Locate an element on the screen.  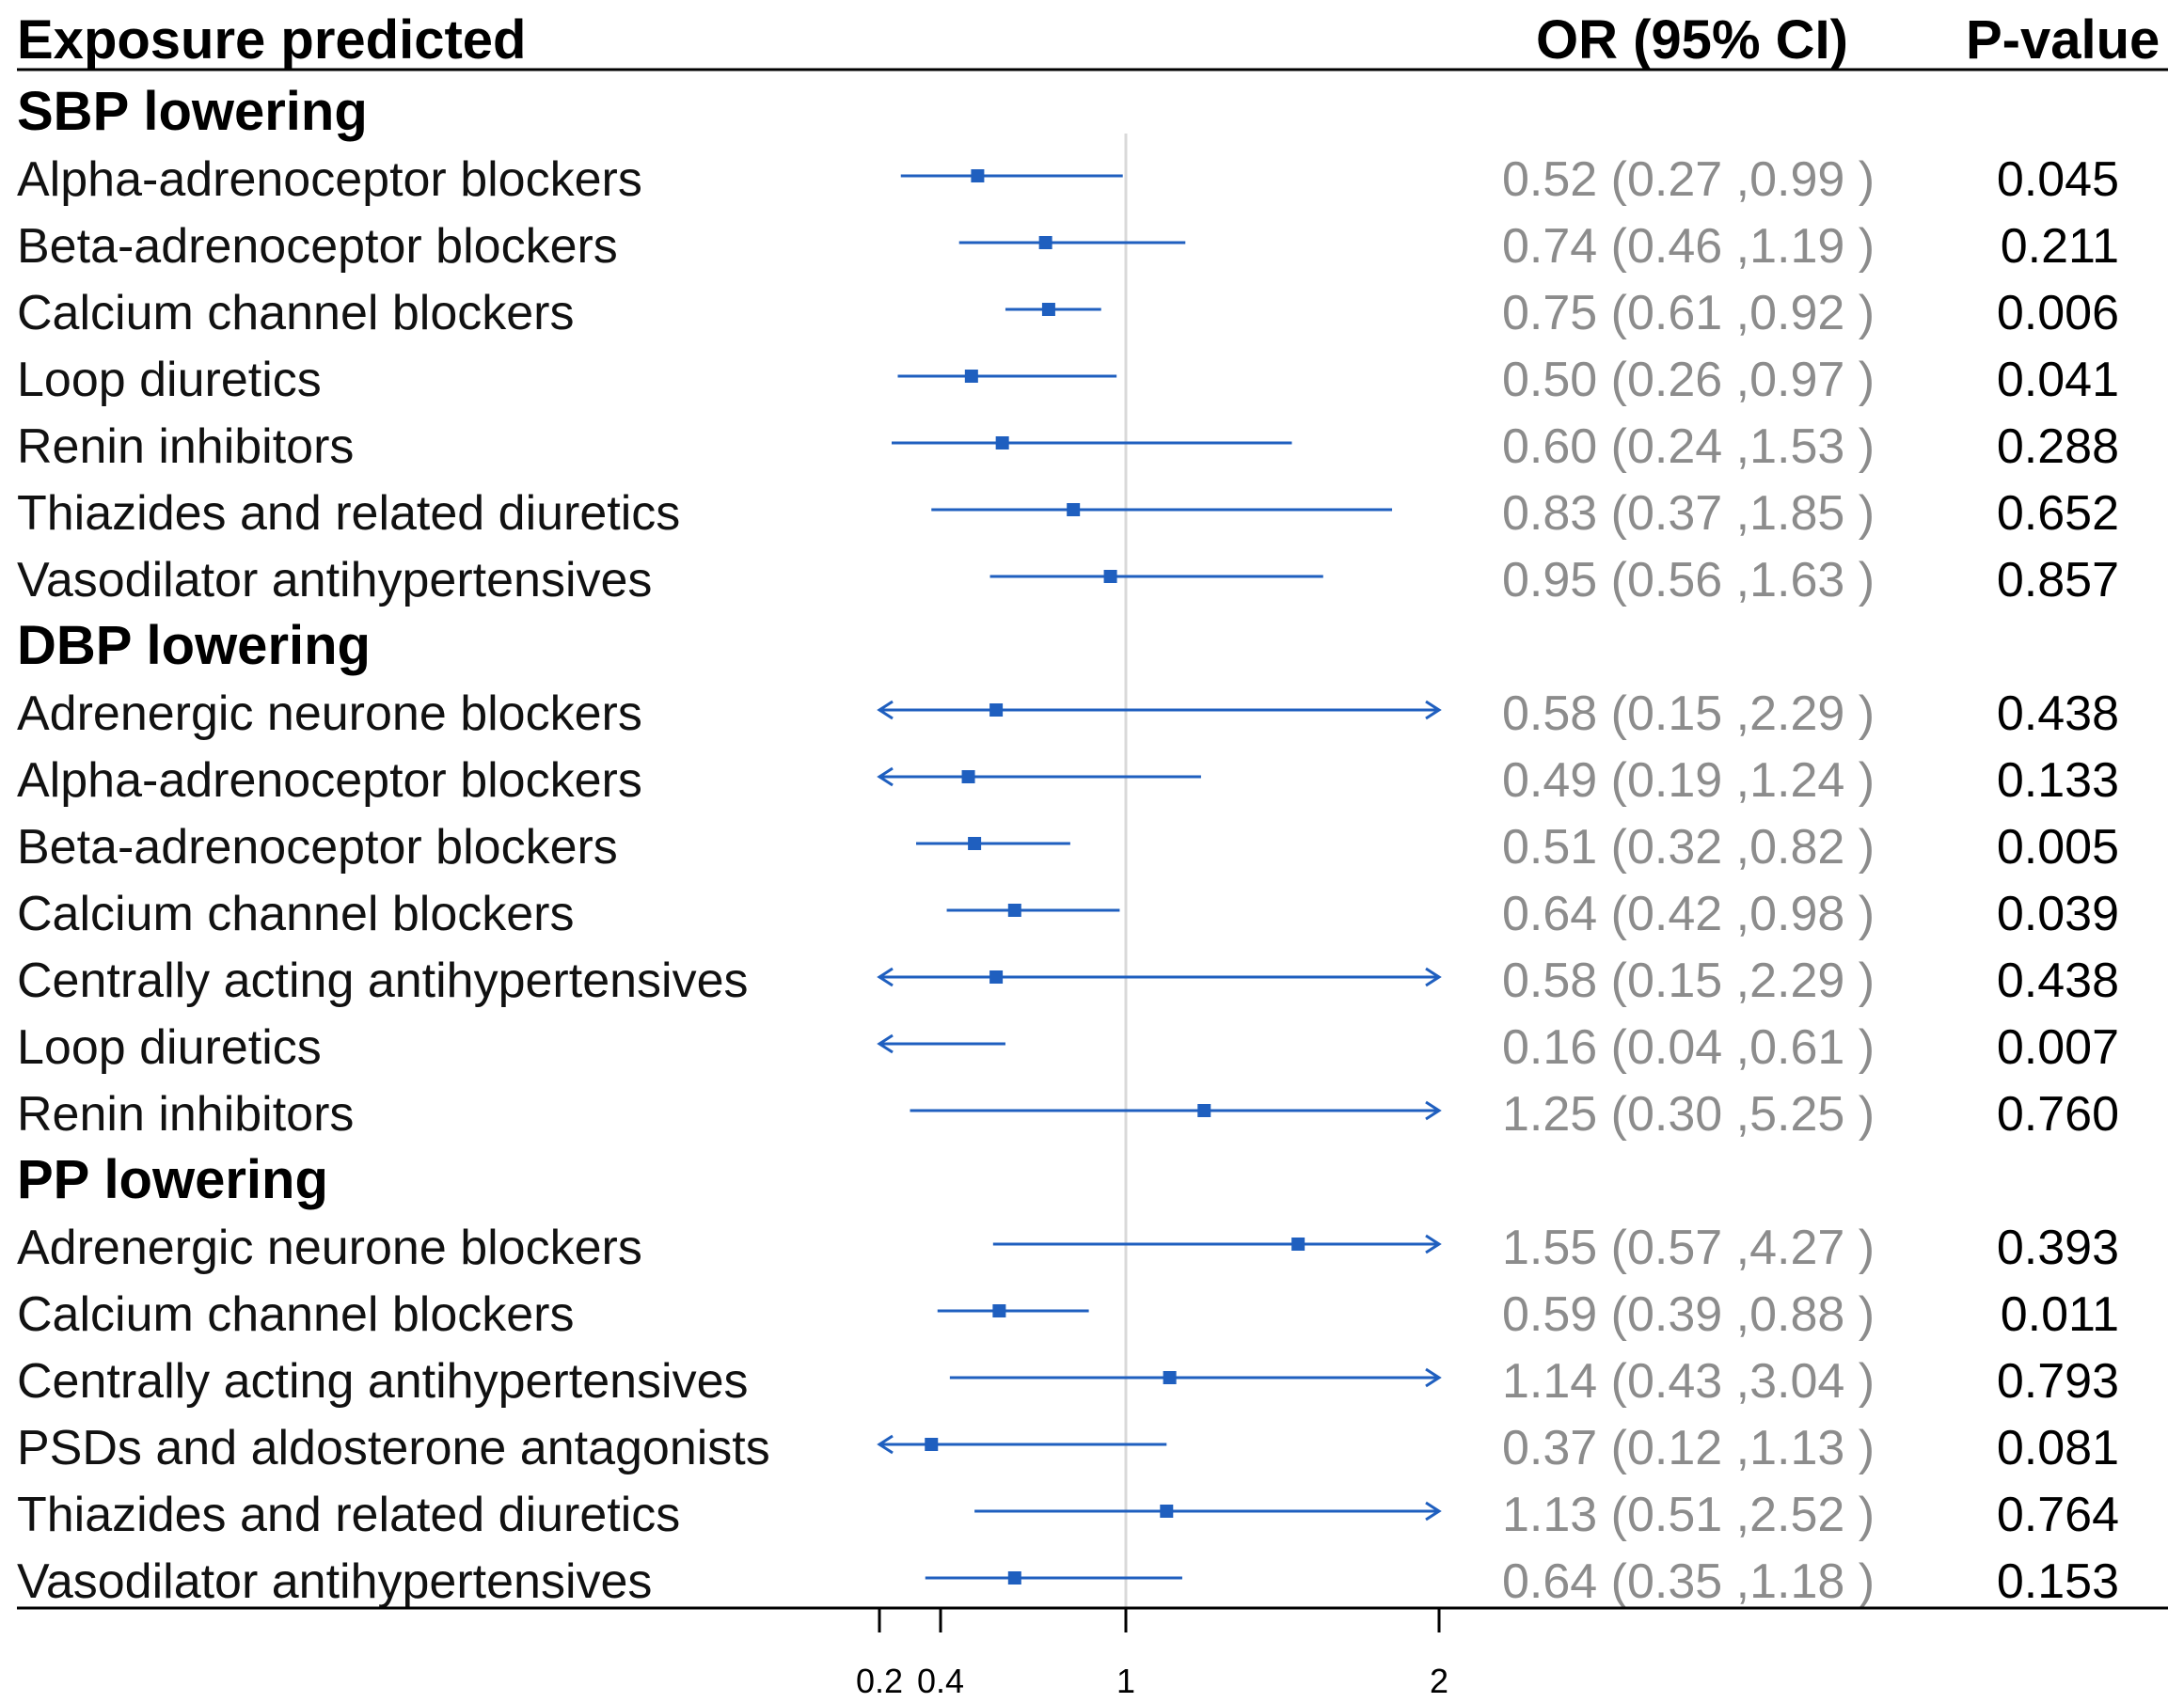
p-value: 0.041 is located at coordinates (2058, 380).